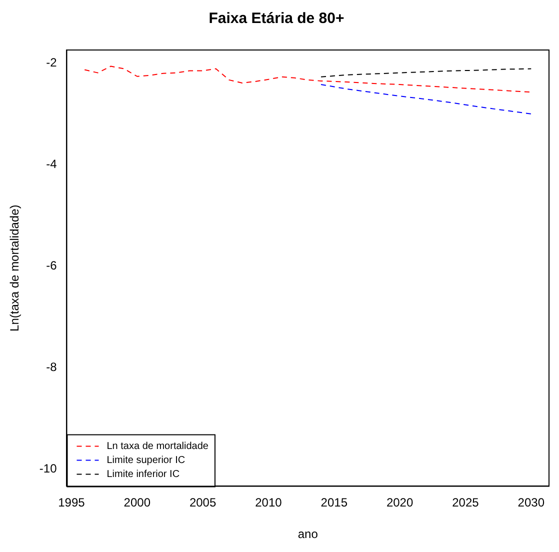 This screenshot has height=552, width=559. Describe the element at coordinates (143, 474) in the screenshot. I see `legend-label: Limite inferior IC` at that location.